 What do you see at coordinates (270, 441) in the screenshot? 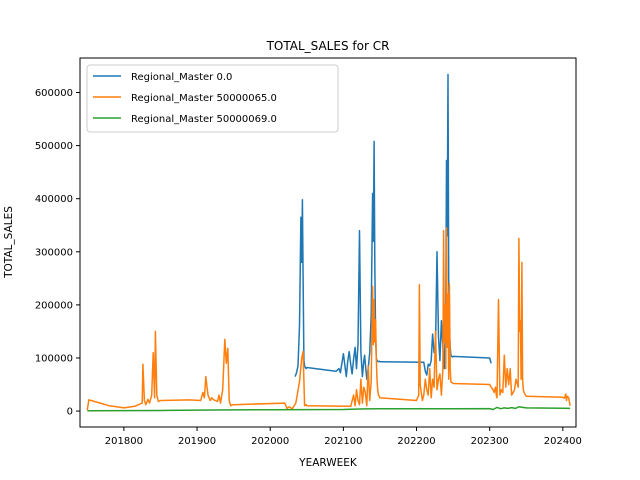
I see `x-tick-label: 202000` at bounding box center [270, 441].